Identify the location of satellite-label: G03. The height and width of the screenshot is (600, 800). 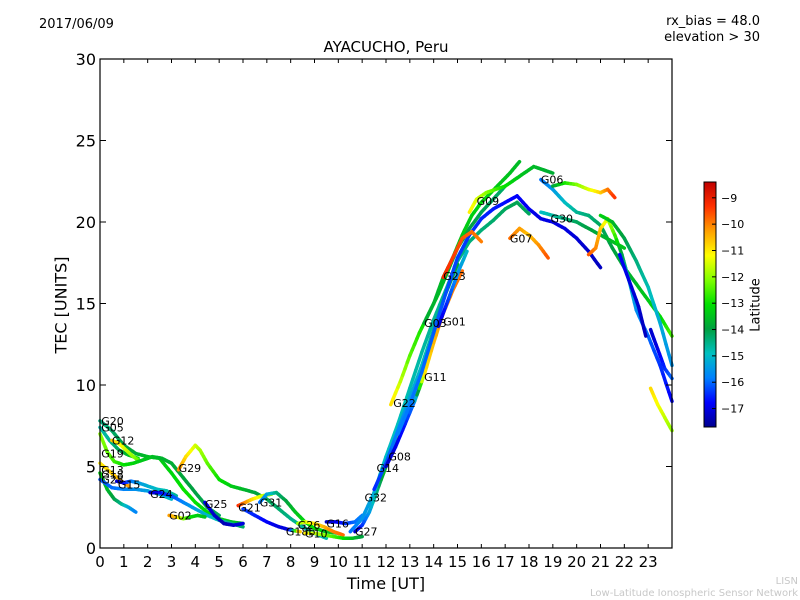
(435, 323).